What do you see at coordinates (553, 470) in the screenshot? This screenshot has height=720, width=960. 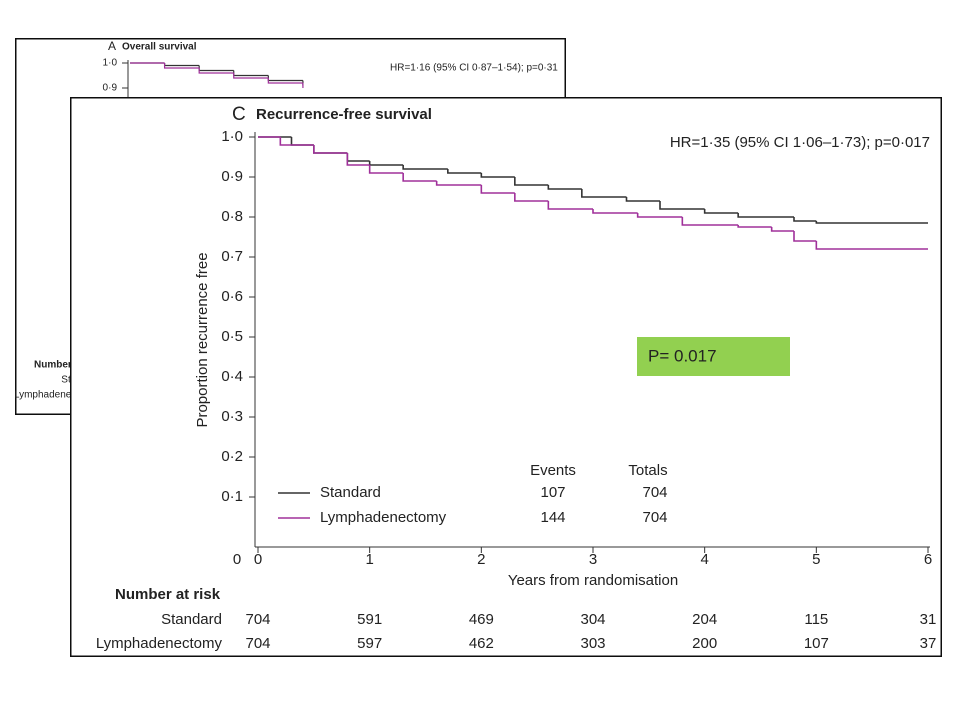 I see `legend-header: Events` at bounding box center [553, 470].